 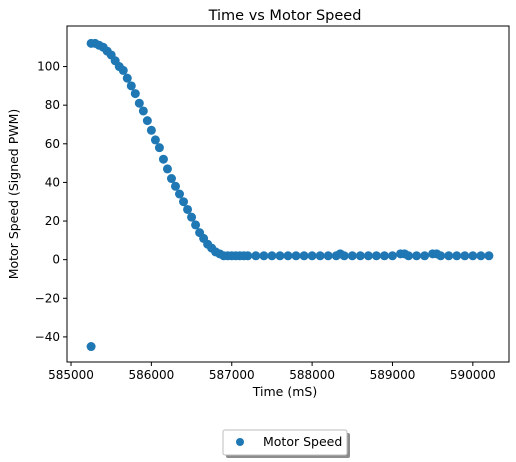 What do you see at coordinates (56, 260) in the screenshot?
I see `y-tick-label: 0` at bounding box center [56, 260].